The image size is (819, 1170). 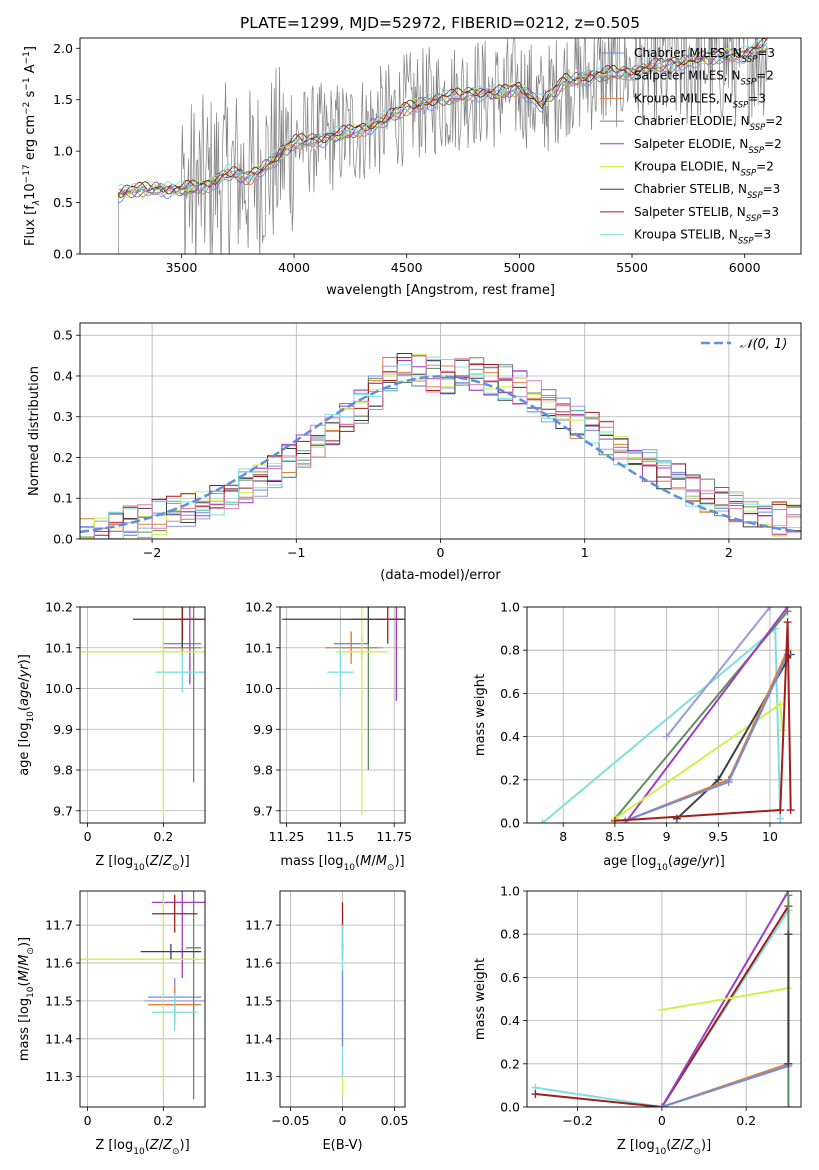 I want to click on model-line-kroupa-elodie, so click(x=443, y=122).